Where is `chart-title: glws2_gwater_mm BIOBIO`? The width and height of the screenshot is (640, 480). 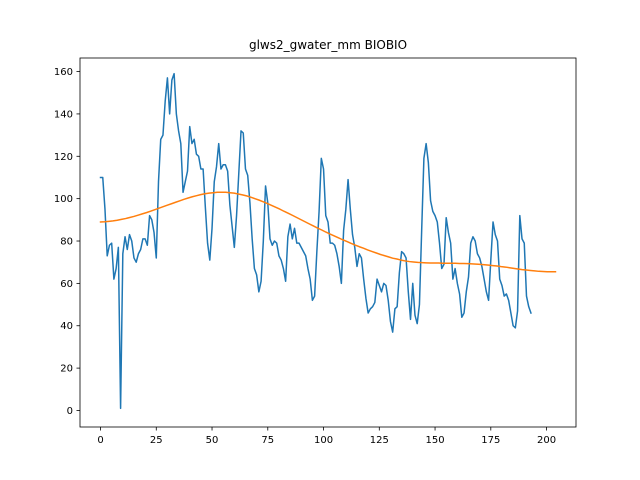 chart-title: glws2_gwater_mm BIOBIO is located at coordinates (328, 45).